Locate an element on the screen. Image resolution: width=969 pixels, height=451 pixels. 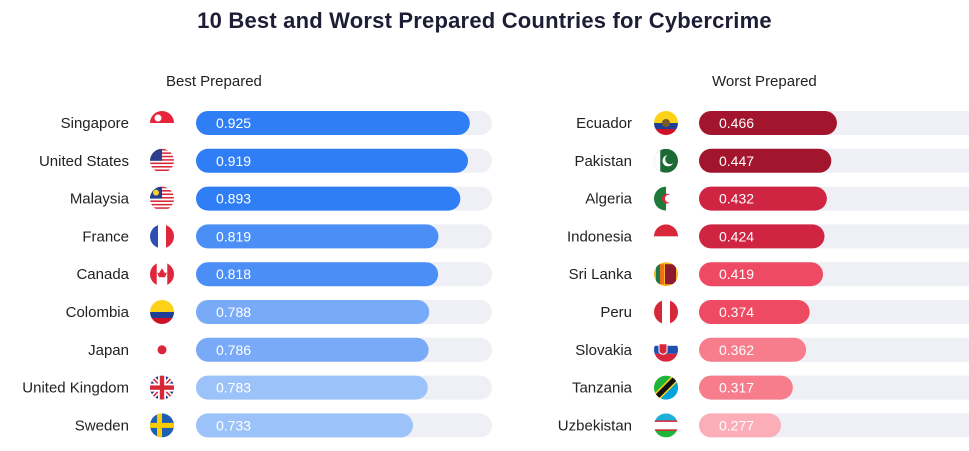
chart-row: United States 0.919 is located at coordinates (265, 160).